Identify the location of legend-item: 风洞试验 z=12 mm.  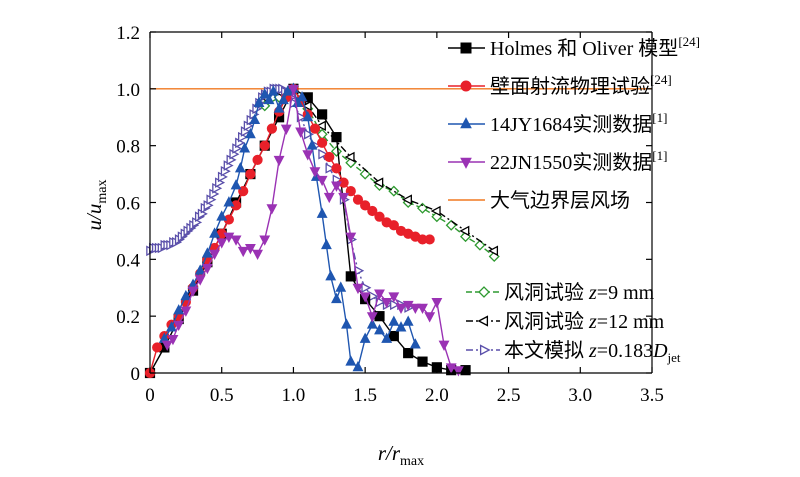
(565, 321).